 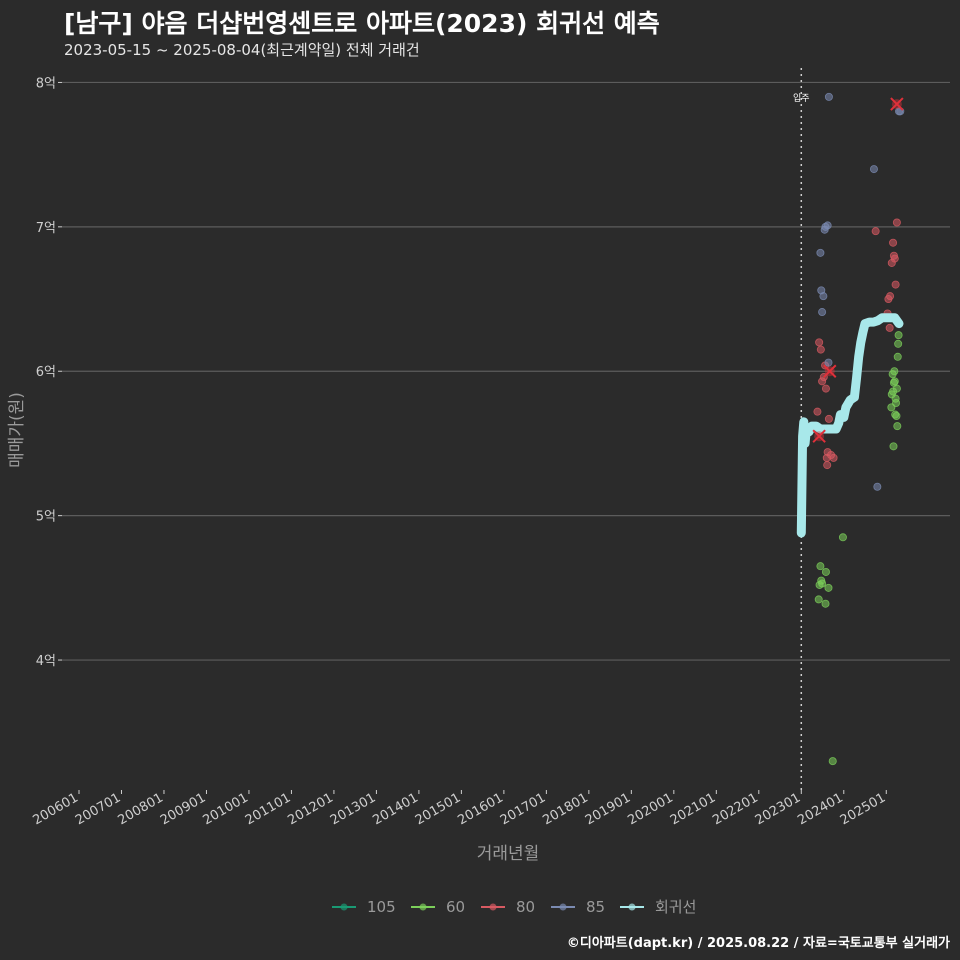 What do you see at coordinates (268, 809) in the screenshot?
I see `x-tick-label: 201101` at bounding box center [268, 809].